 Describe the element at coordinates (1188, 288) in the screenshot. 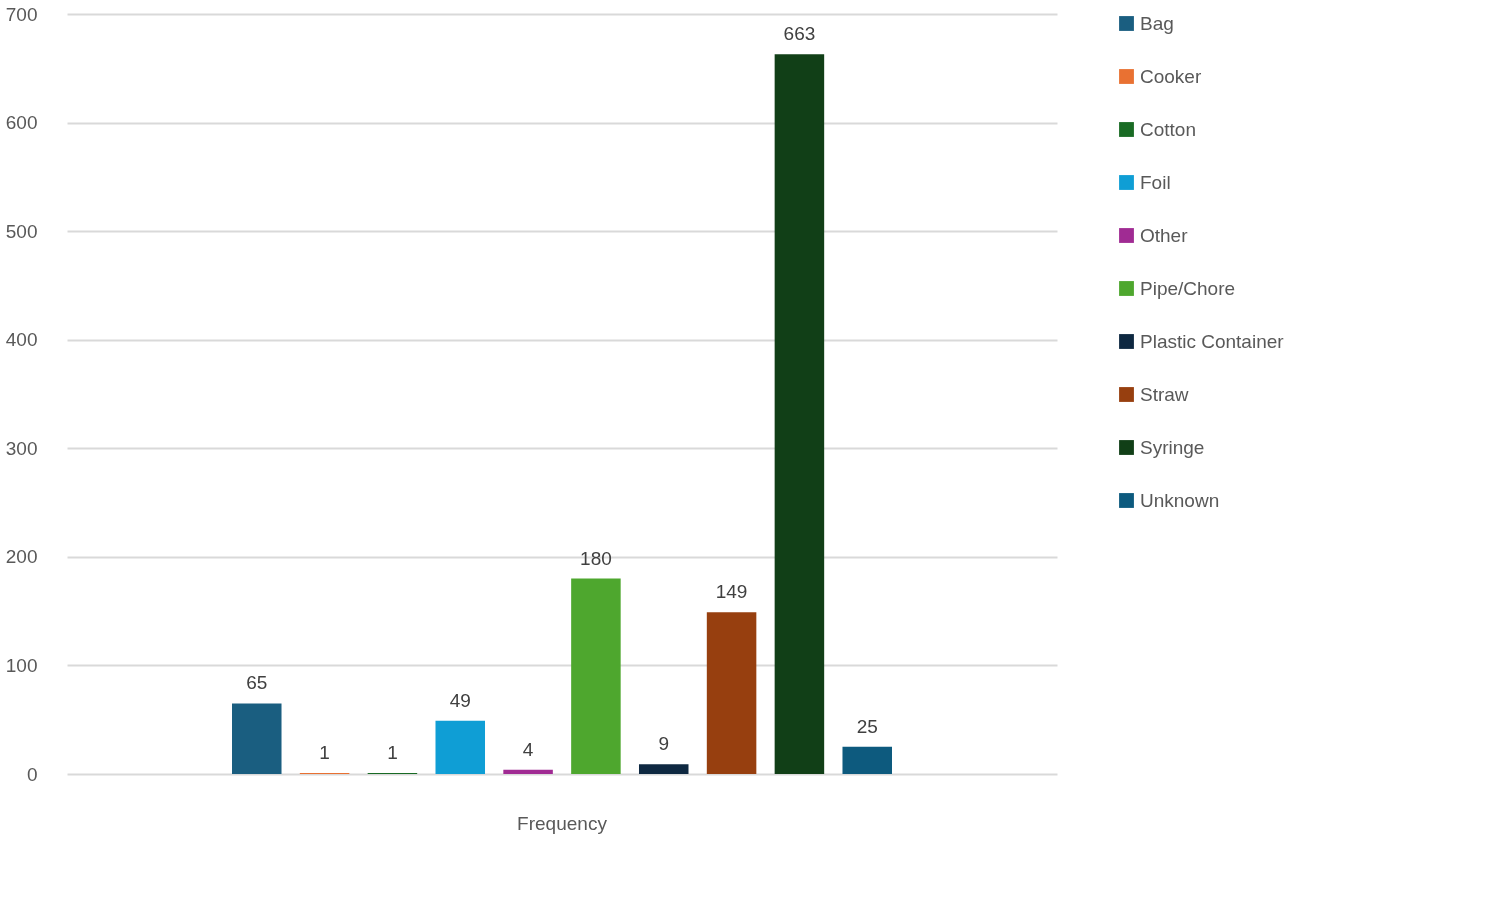

I see `legend-label: Pipe/Chore` at that location.